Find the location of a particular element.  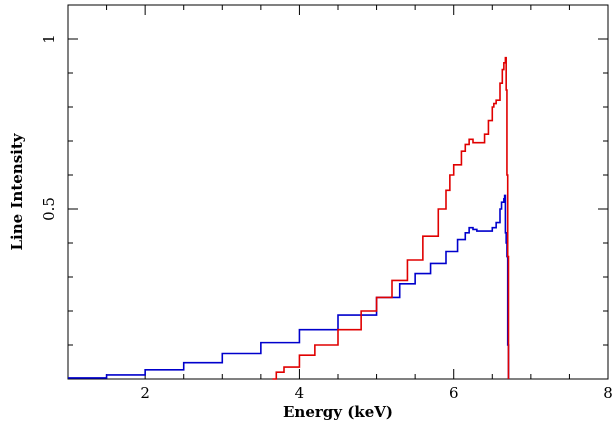

y-tick-label: 1 is located at coordinates (49, 39).